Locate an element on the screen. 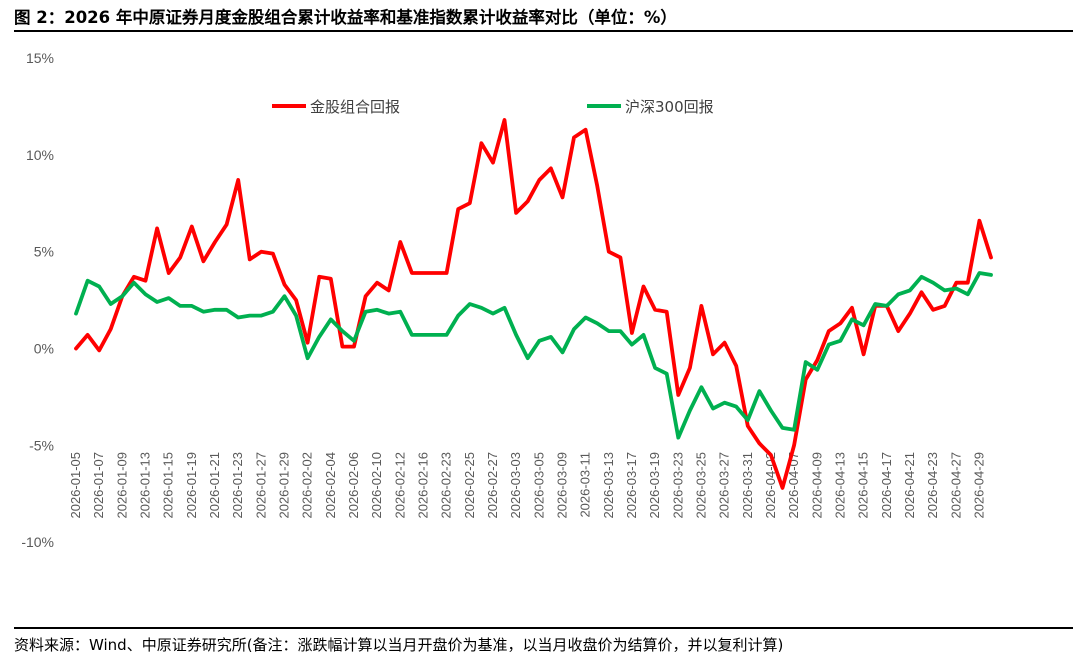 This screenshot has width=1079, height=660. y-tick-label: 5% is located at coordinates (44, 252).